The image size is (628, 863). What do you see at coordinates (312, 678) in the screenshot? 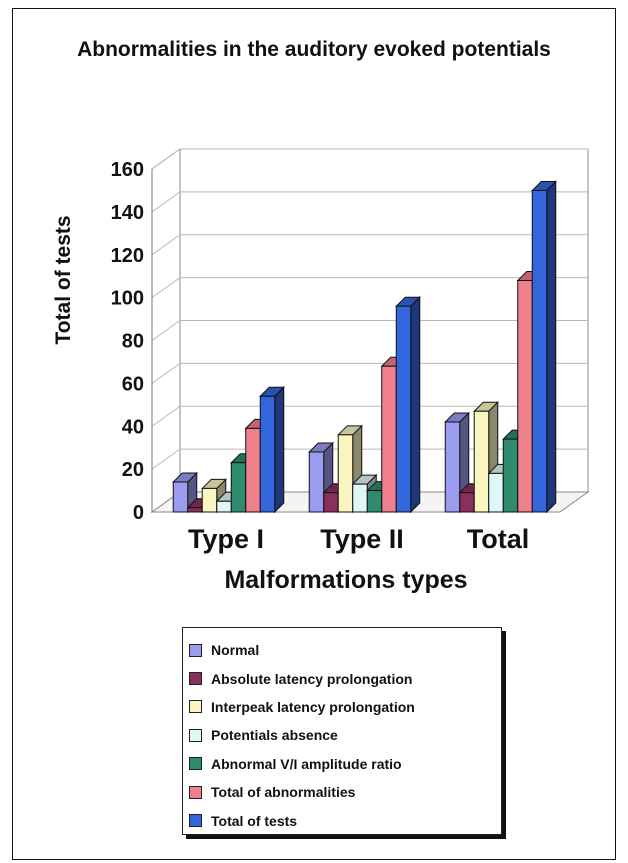
I see `legend-label: Absolute latency prolongation` at bounding box center [312, 678].